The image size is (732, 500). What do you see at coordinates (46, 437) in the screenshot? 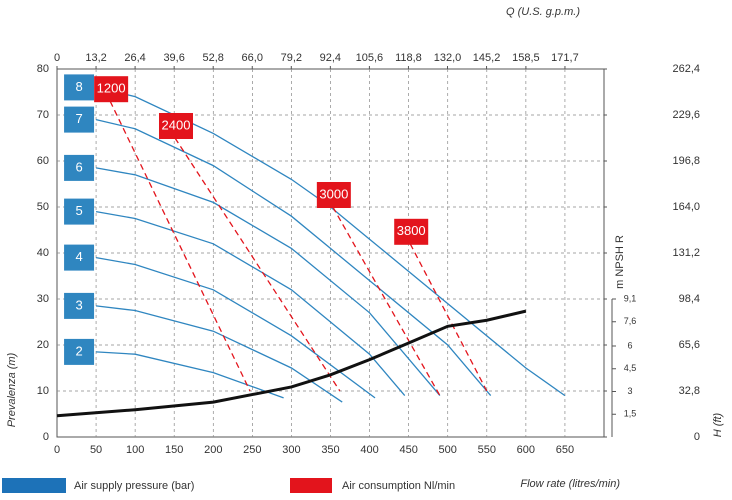
I see `y-tick-label: 0` at bounding box center [46, 437].